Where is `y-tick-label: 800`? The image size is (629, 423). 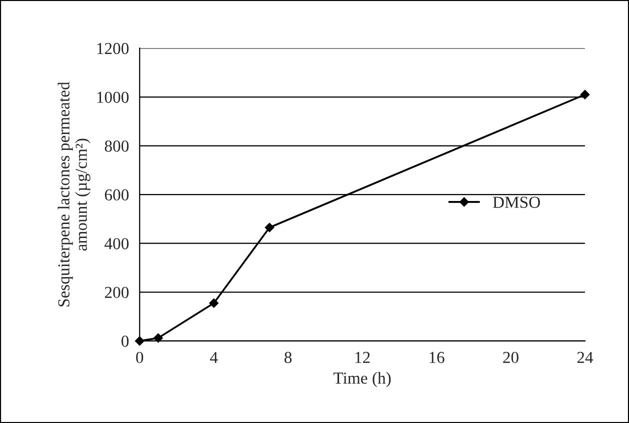 y-tick-label: 800 is located at coordinates (116, 146).